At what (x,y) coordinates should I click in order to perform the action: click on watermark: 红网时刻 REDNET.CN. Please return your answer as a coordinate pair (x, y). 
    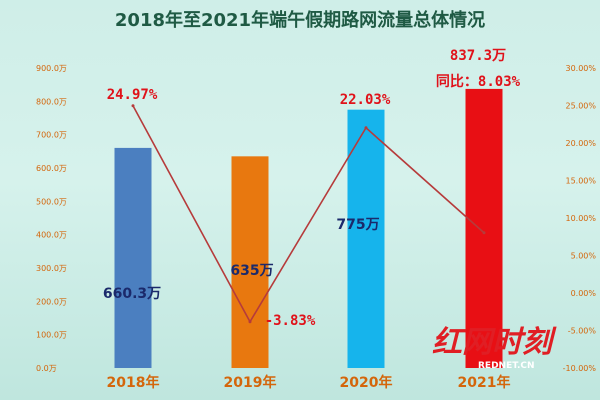
    Looking at the image, I should click on (494, 348).